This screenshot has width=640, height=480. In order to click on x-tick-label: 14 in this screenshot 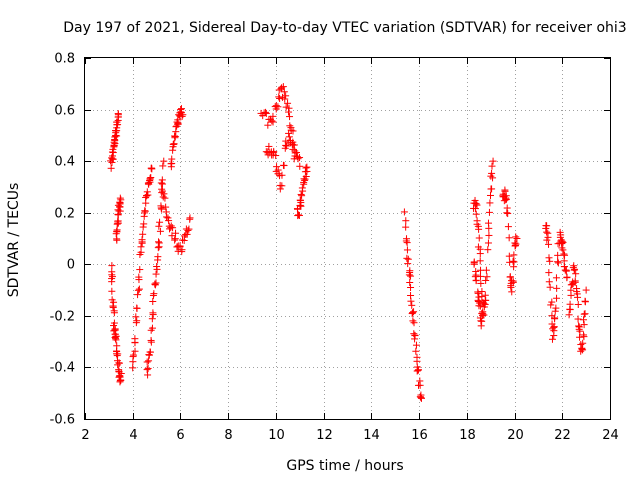, I will do `click(371, 435)`.